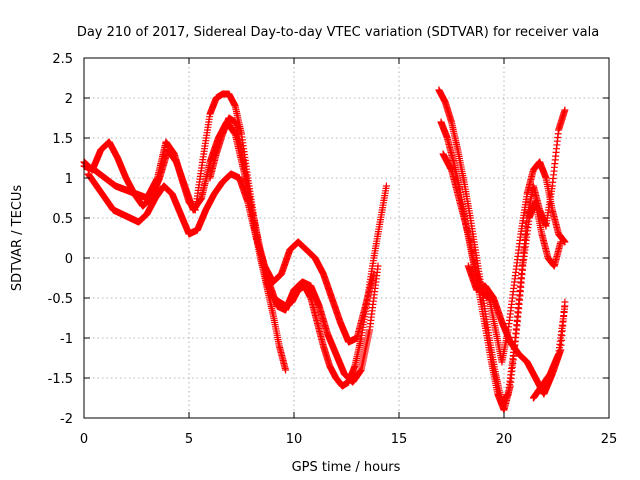 The width and height of the screenshot is (640, 480). I want to click on y-tick-label: 2, so click(69, 99).